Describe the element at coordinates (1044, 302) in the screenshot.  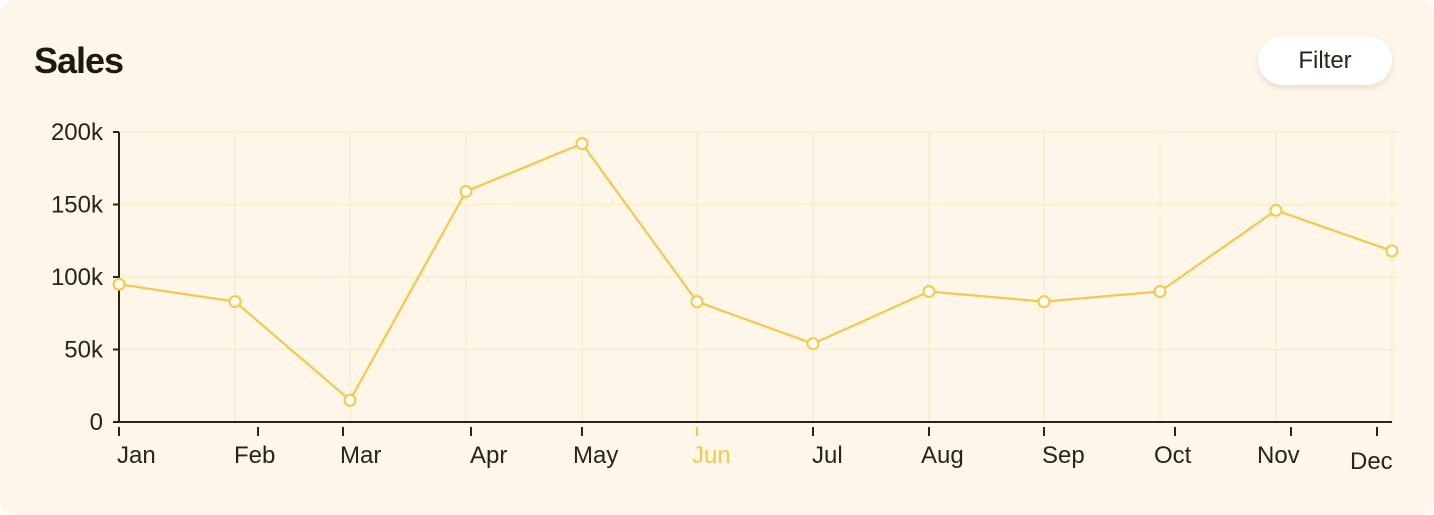
I see `data-point-sep` at that location.